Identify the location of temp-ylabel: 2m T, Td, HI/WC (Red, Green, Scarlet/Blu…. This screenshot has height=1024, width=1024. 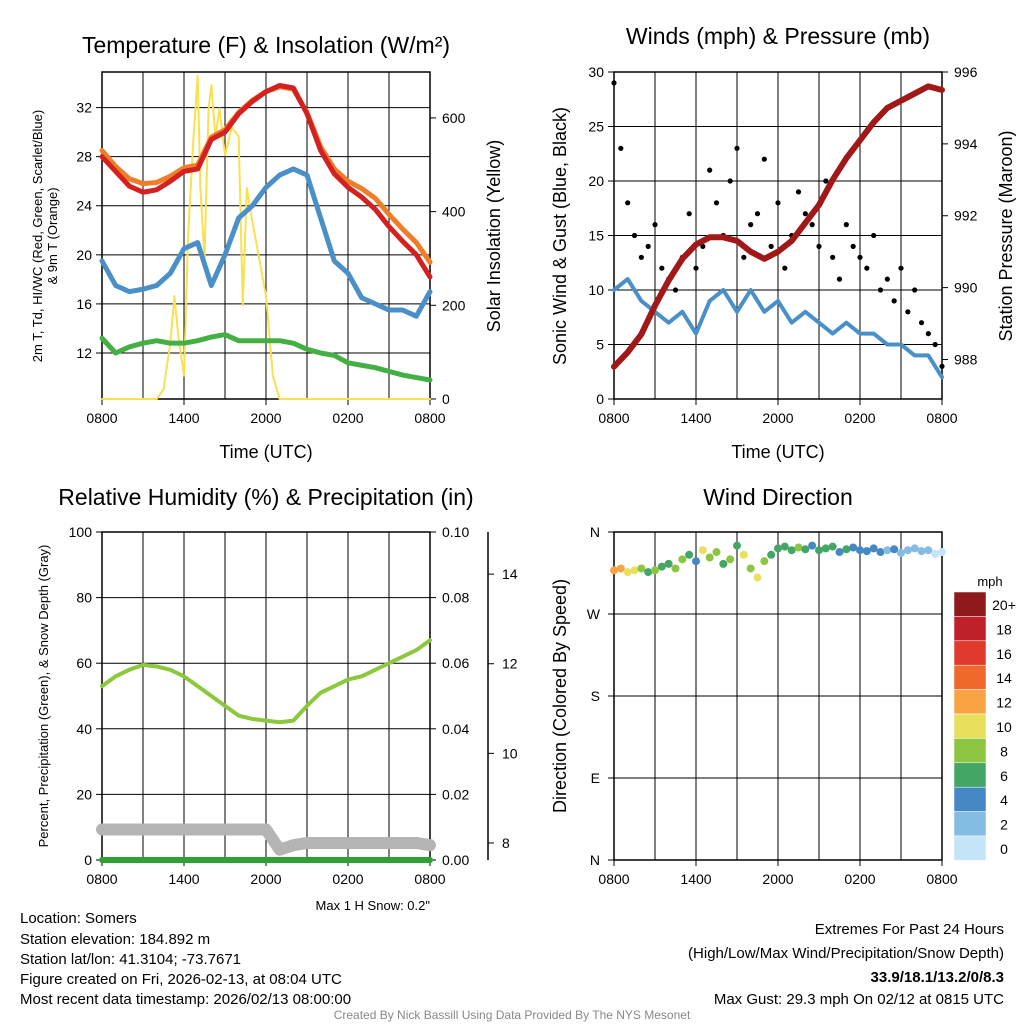
(37, 236).